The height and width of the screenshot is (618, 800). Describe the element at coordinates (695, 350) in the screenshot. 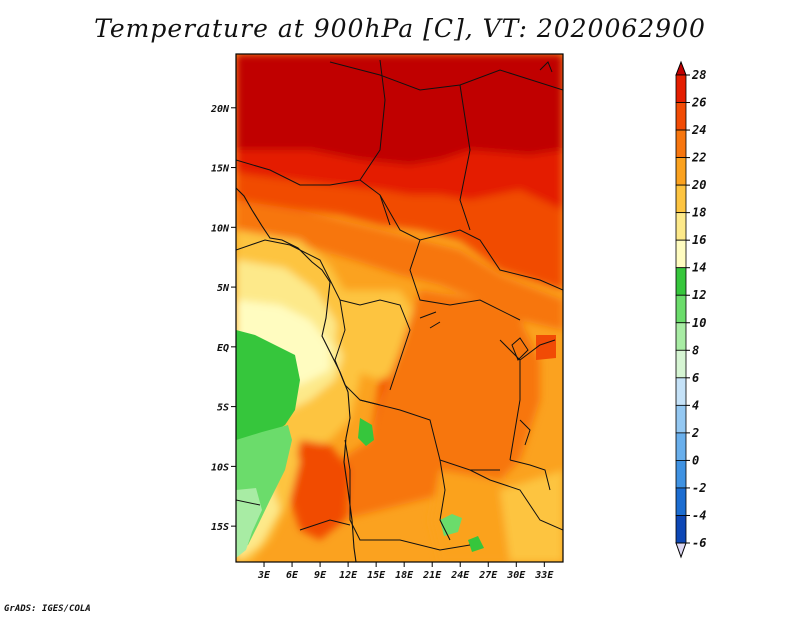

I see `colorbar-label: 8` at that location.